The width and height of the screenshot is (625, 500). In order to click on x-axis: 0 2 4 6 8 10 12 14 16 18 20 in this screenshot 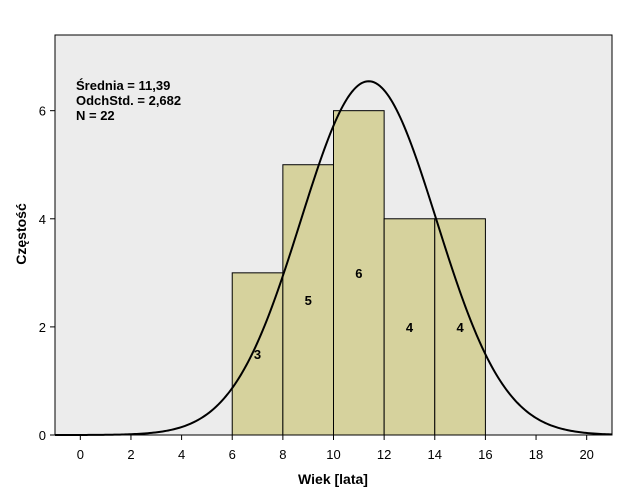, I will do `click(335, 448)`.